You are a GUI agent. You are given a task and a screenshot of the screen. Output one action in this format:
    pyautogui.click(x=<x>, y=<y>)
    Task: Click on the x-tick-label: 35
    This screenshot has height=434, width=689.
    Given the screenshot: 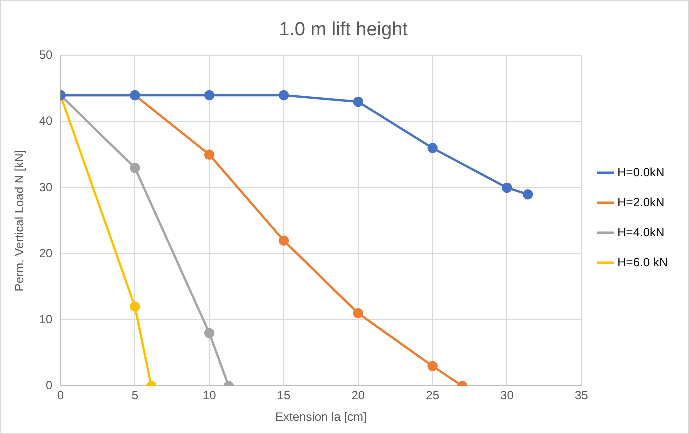 What is the action you would take?
    pyautogui.click(x=581, y=395)
    